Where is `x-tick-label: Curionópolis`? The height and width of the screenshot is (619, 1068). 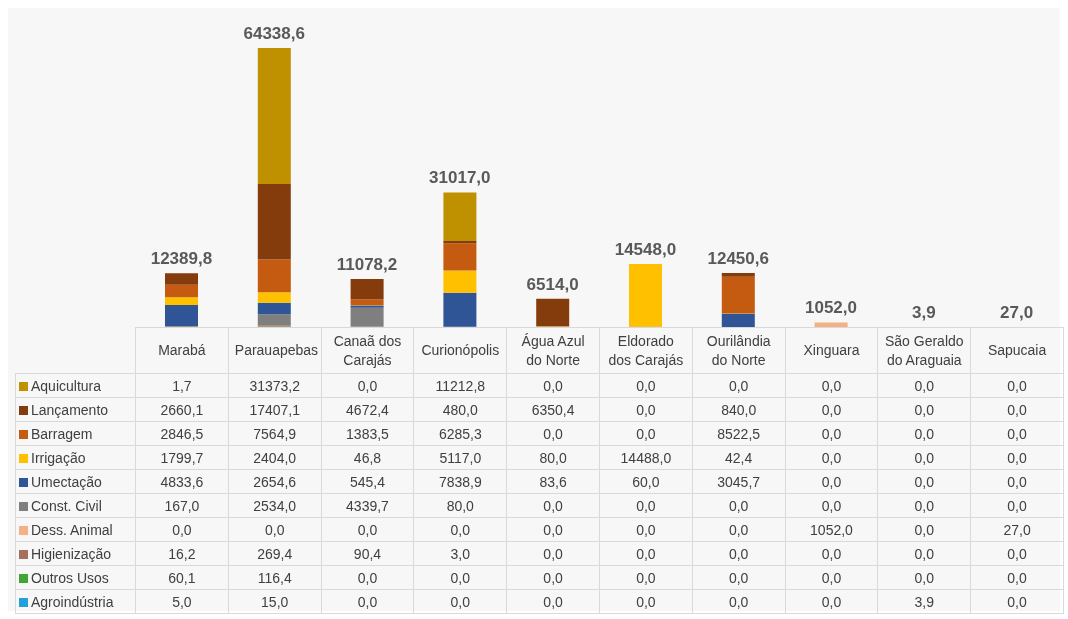 x-tick-label: Curionópolis is located at coordinates (460, 350).